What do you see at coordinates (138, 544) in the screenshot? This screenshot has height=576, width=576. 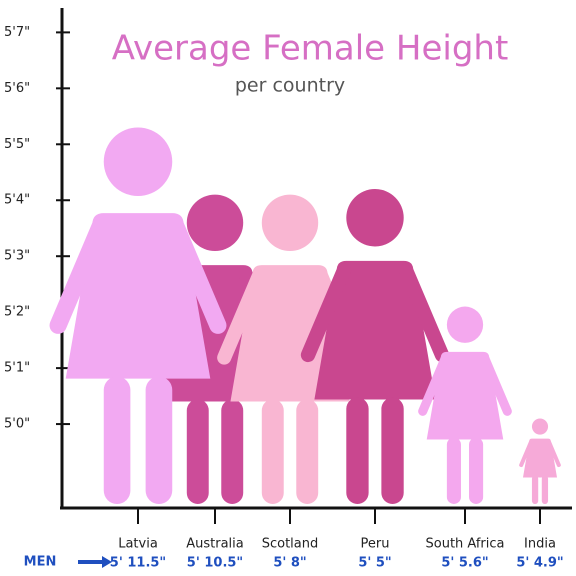 I see `x-tick-label: Latvia` at bounding box center [138, 544].